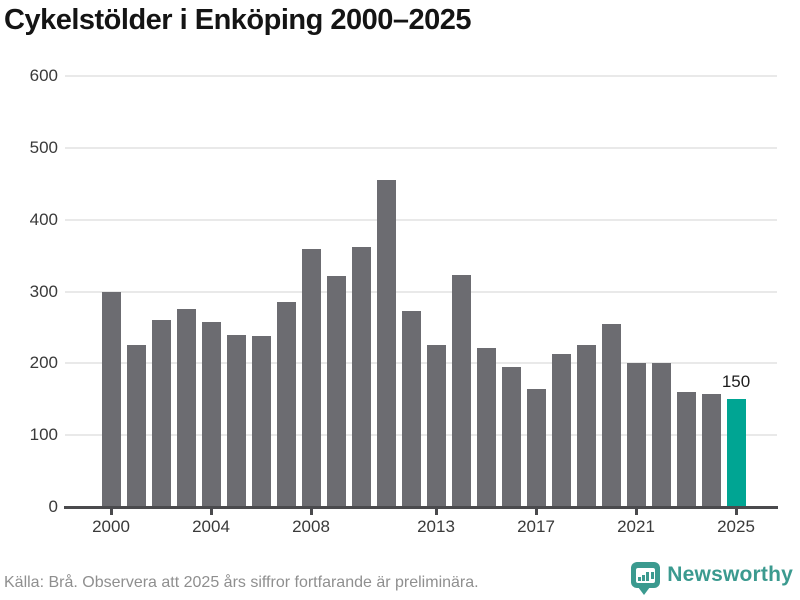 The image size is (800, 600). What do you see at coordinates (43, 363) in the screenshot?
I see `y-tick-label-200: 200` at bounding box center [43, 363].